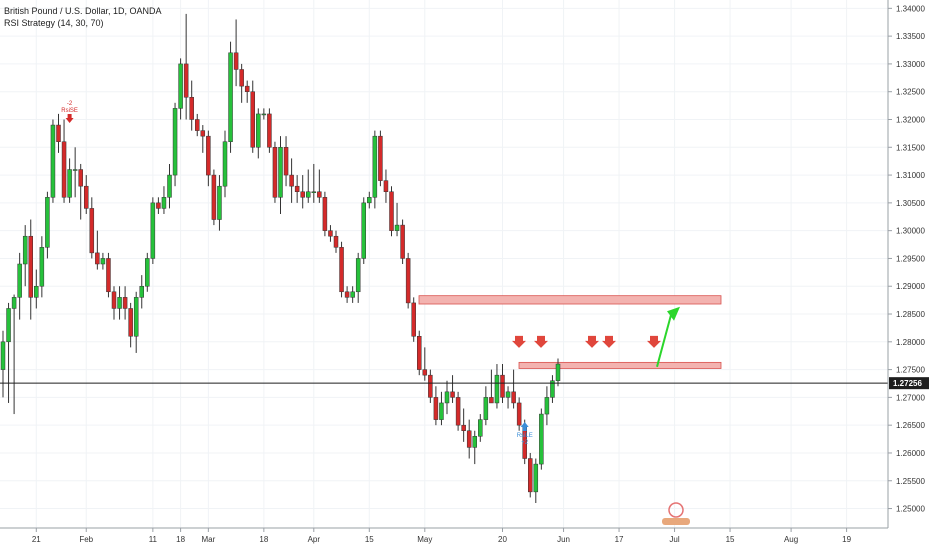 Image resolution: width=932 pixels, height=555 pixels. I want to click on y-tick-label: 1.31000, so click(910, 175).